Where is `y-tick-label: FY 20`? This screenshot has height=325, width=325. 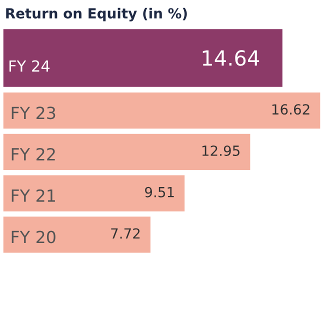 y-tick-label: FY 20 is located at coordinates (34, 237).